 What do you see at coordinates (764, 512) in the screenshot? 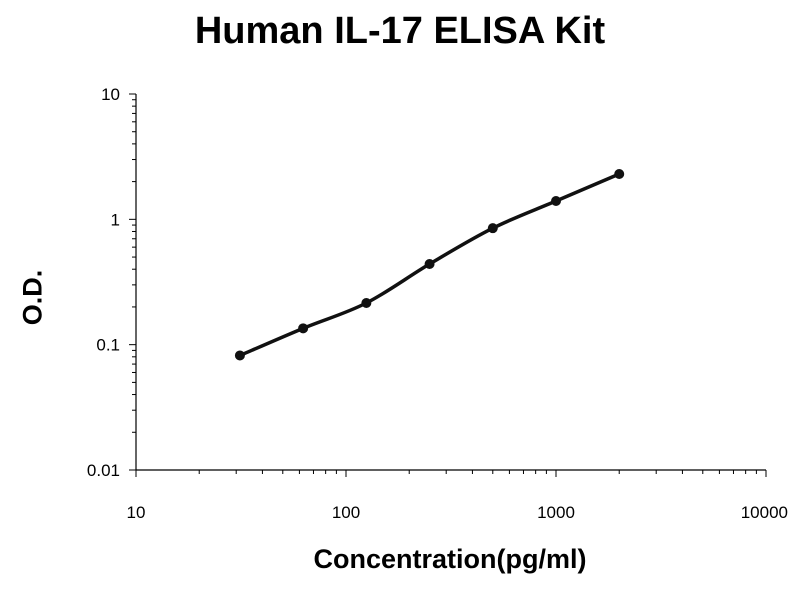
I see `x-tick-label: 10000` at bounding box center [764, 512].